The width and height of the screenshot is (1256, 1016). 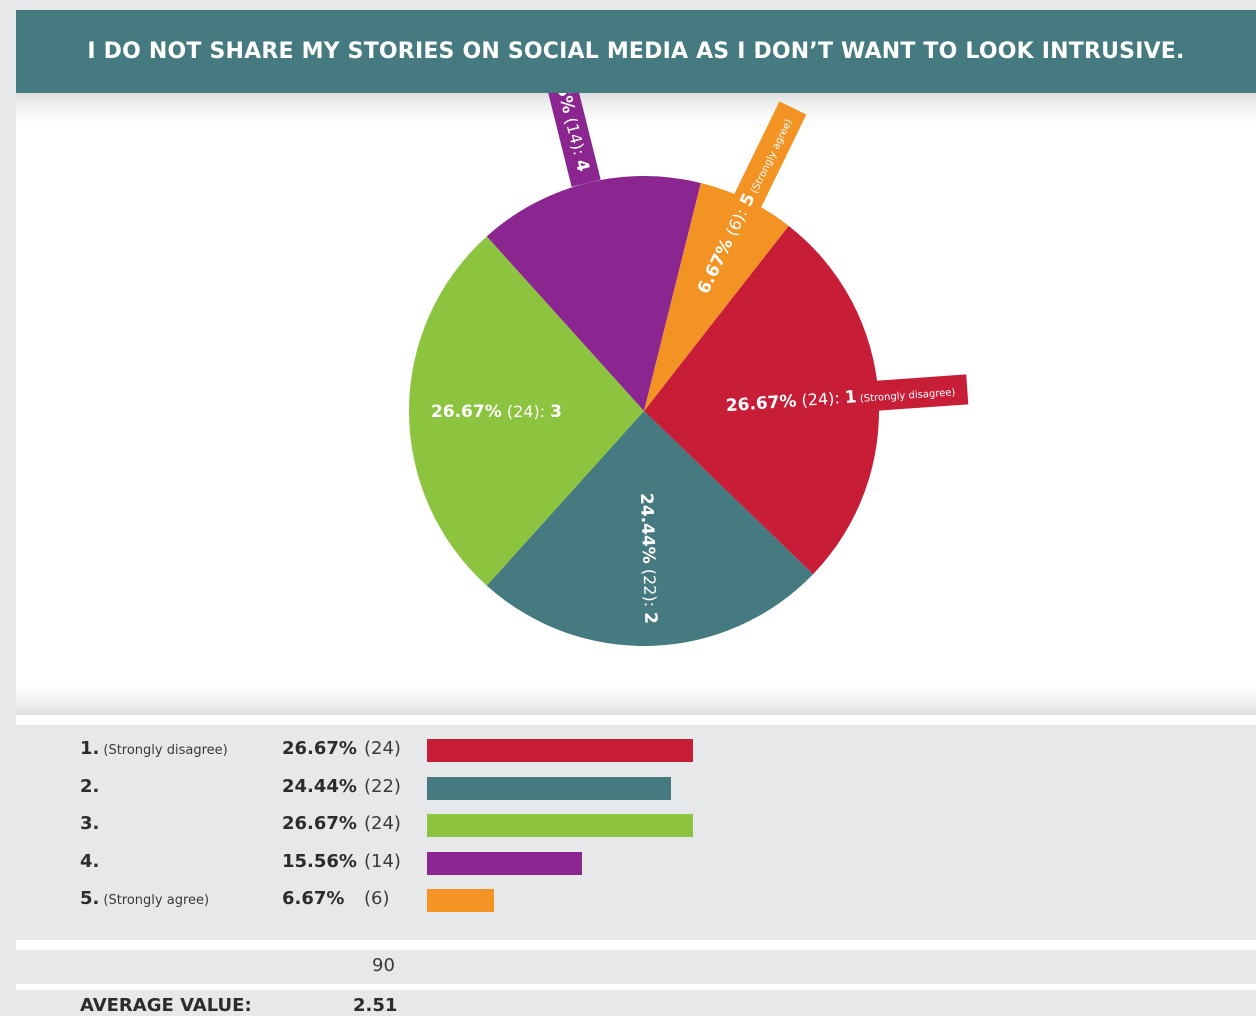 What do you see at coordinates (382, 861) in the screenshot?
I see `table-row-count: (14)` at bounding box center [382, 861].